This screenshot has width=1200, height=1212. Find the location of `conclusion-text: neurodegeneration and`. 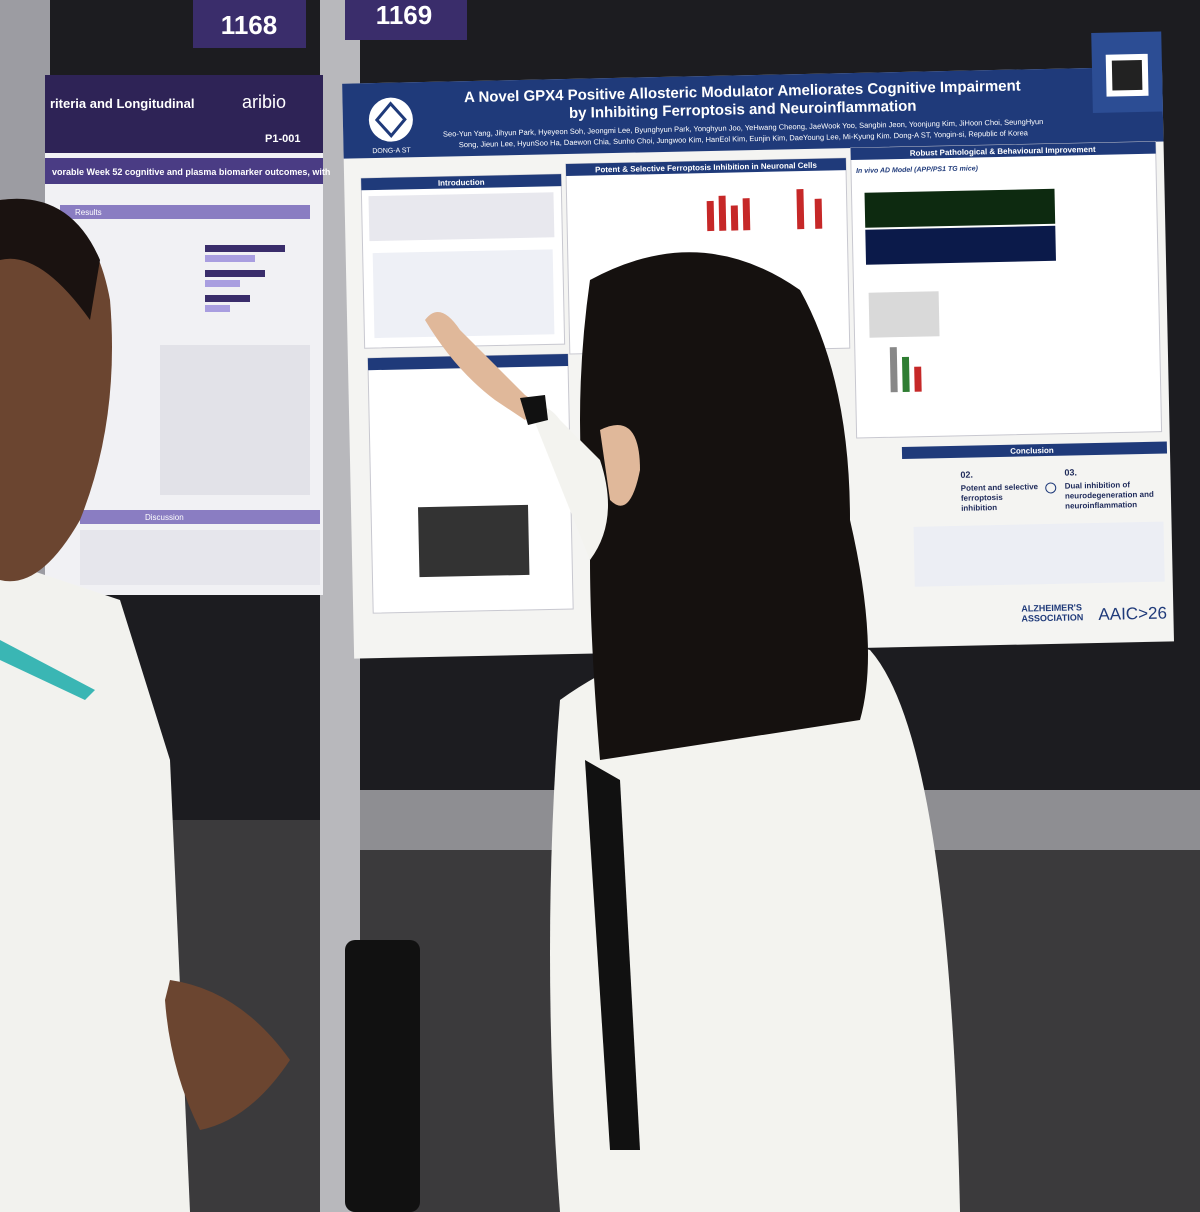

conclusion-text: neurodegeneration and is located at coordinates (1109, 495).